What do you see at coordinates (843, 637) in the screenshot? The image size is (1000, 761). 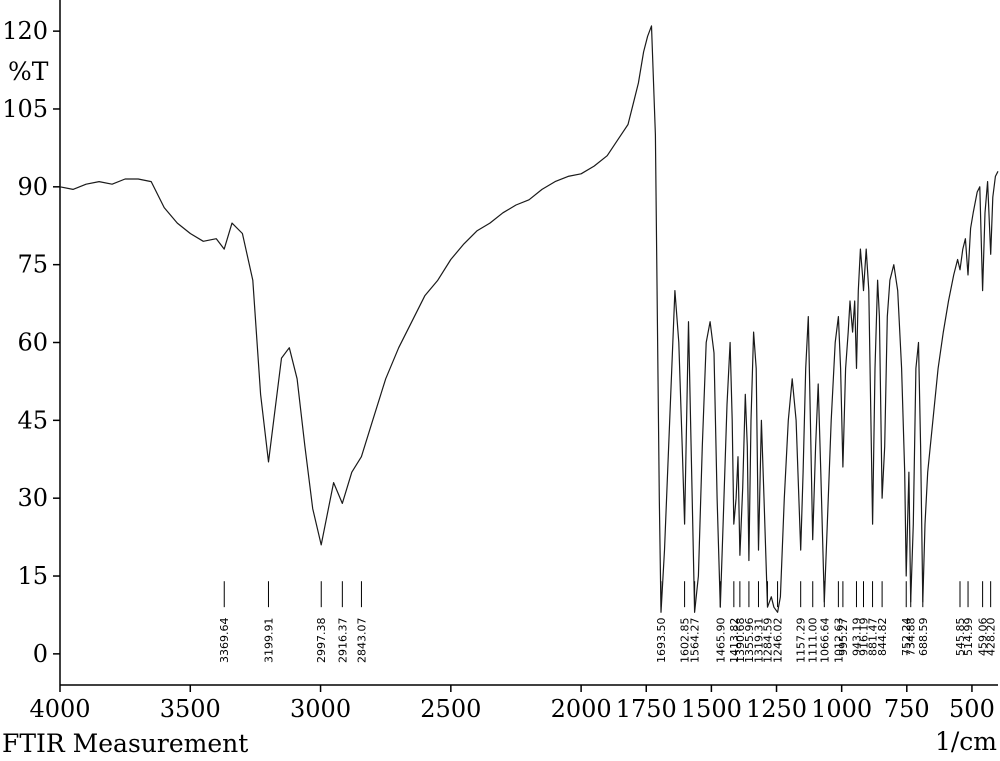 I see `peak-label: 995.27` at bounding box center [843, 637].